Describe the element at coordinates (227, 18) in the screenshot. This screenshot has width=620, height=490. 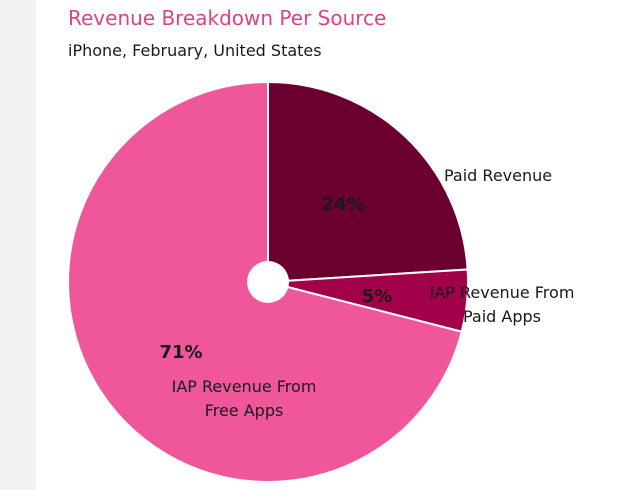
I see `chart-title: Revenue Breakdown Per Source` at that location.